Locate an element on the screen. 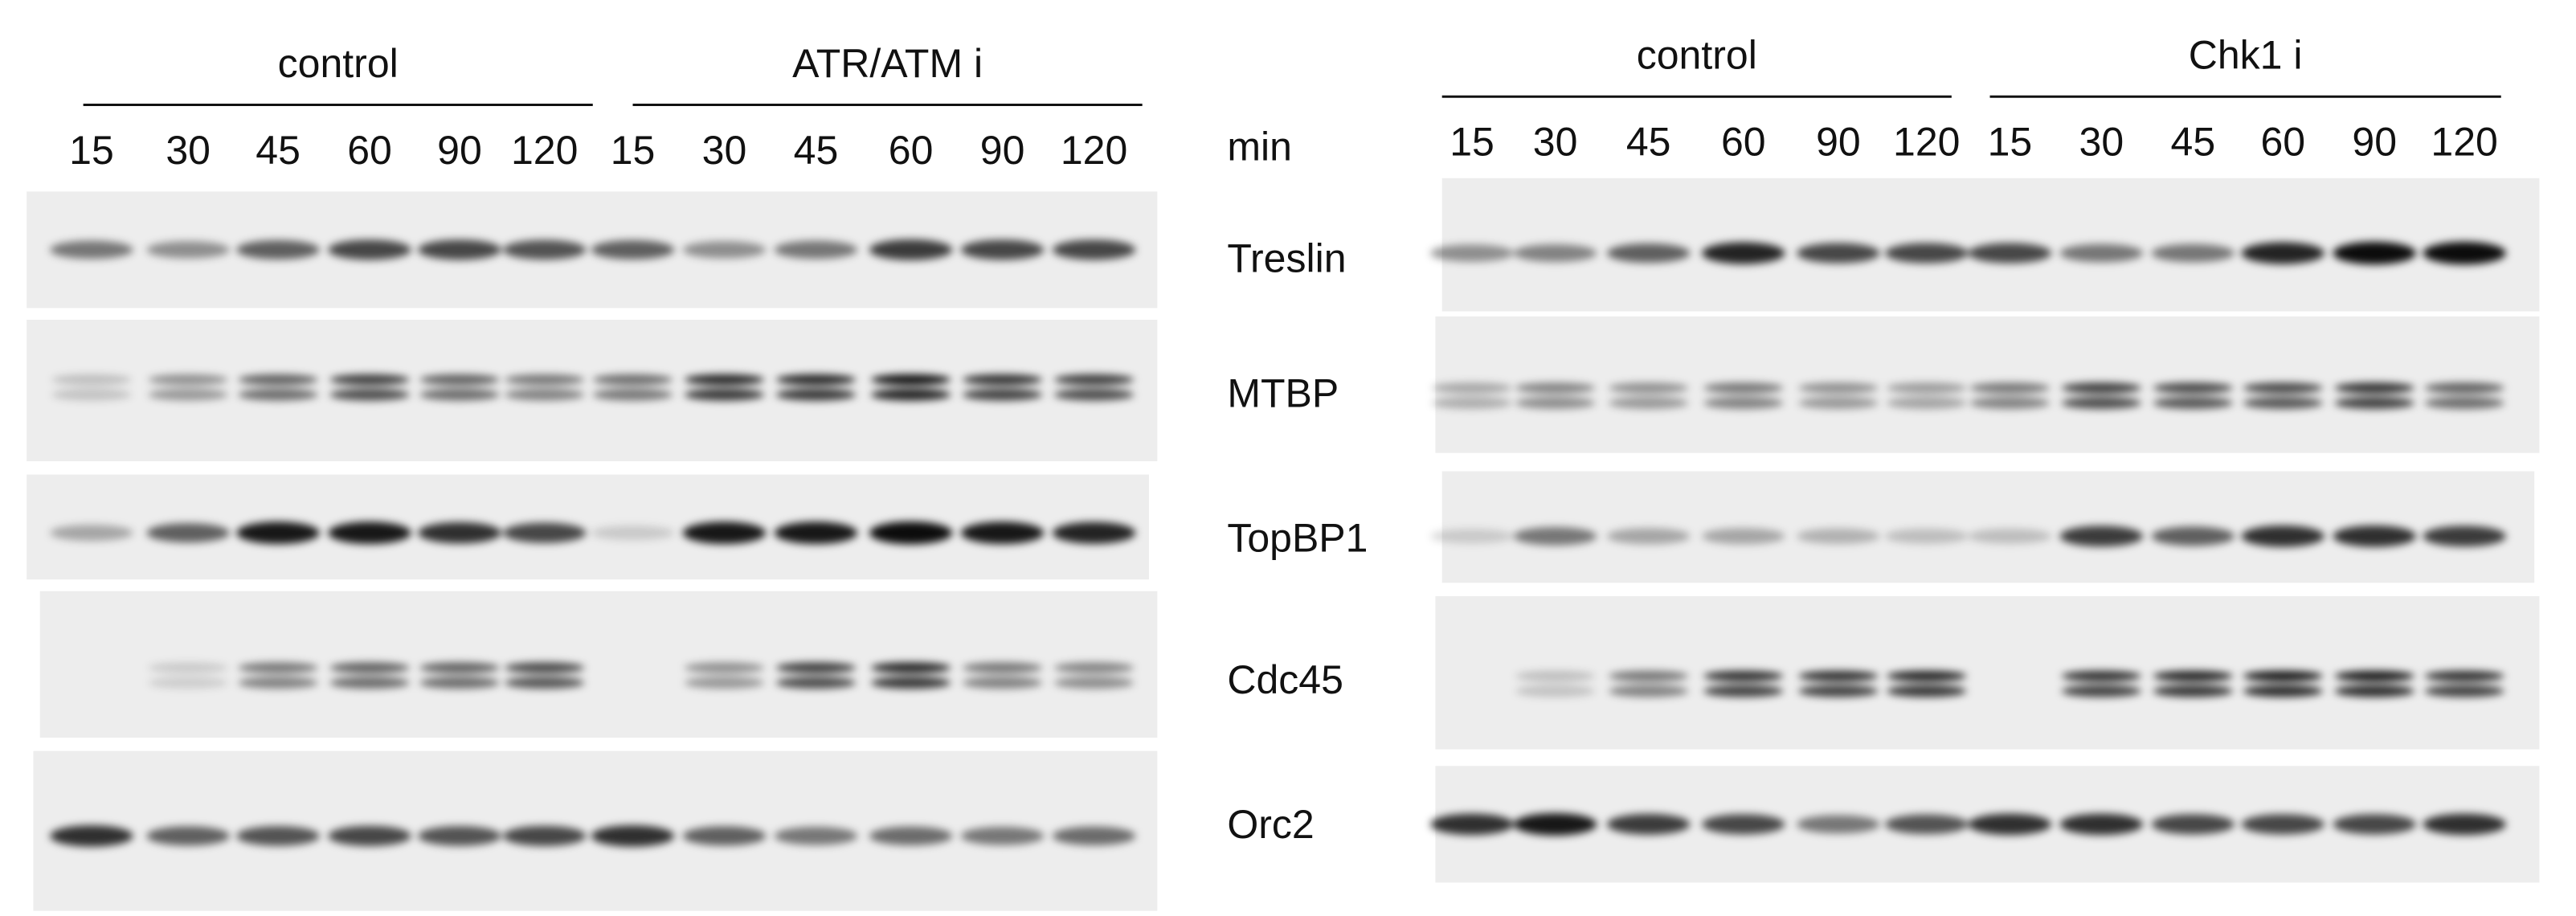 This screenshot has width=2576, height=916. time-unit: min is located at coordinates (1259, 147).